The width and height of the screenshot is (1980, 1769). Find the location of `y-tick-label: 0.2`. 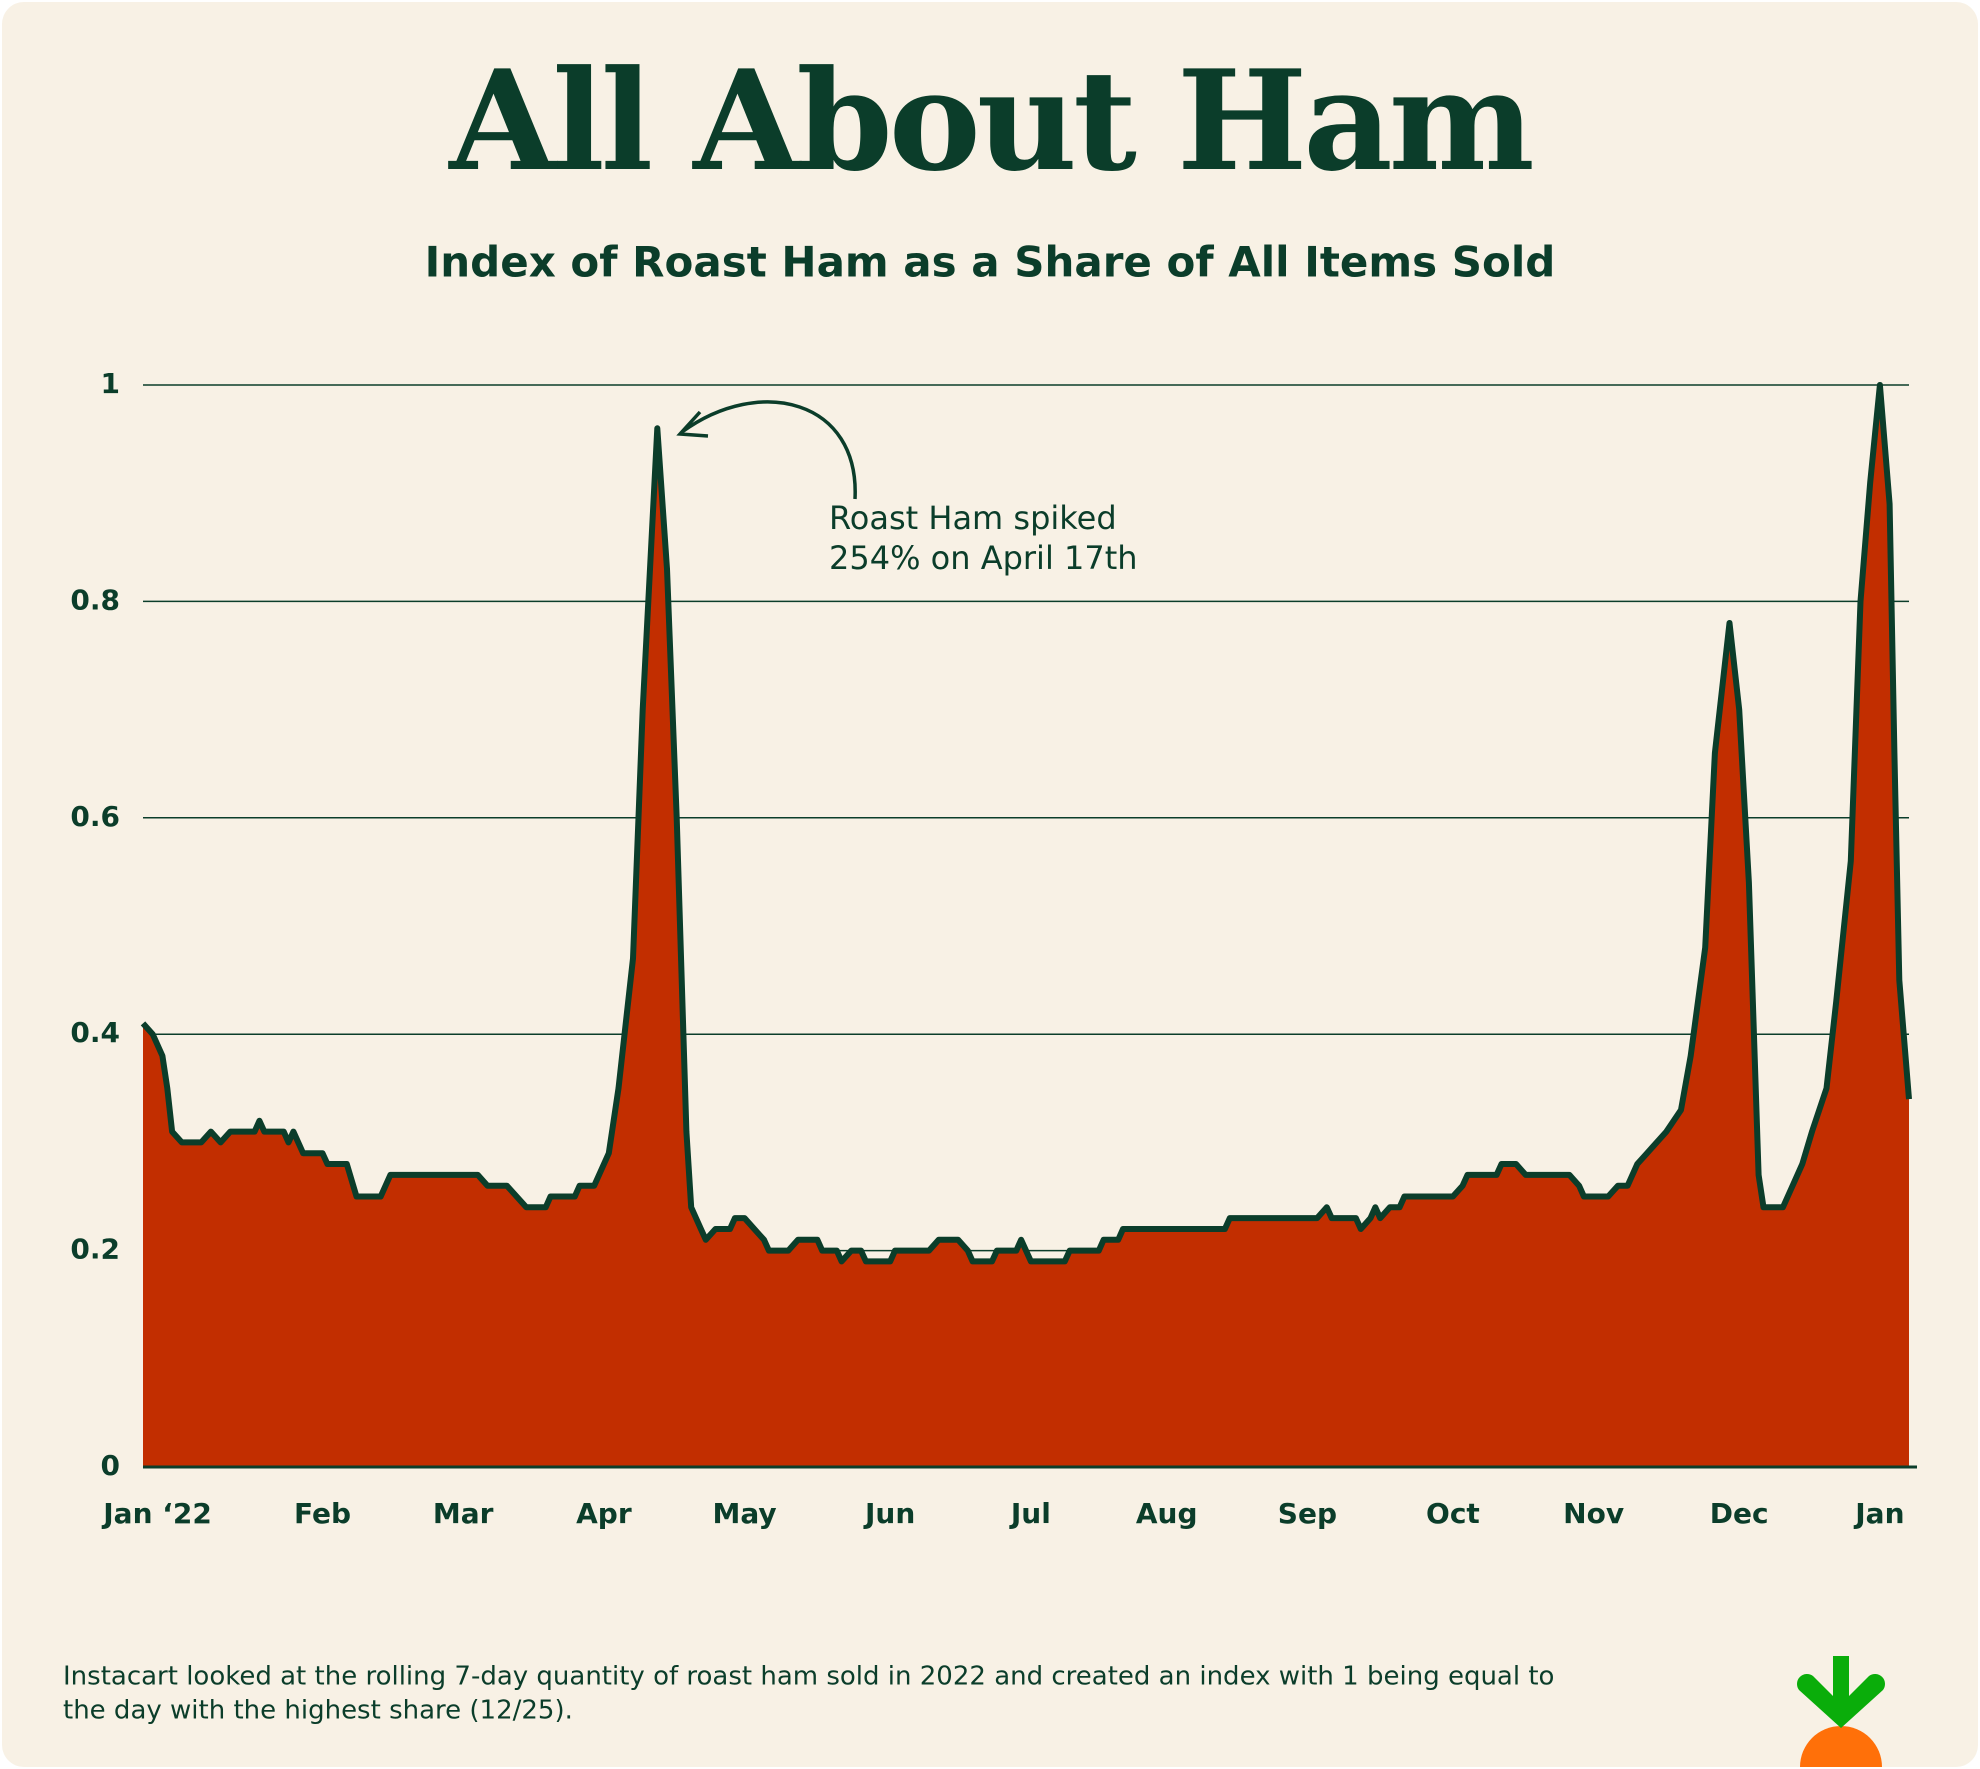

y-tick-label: 0.2 is located at coordinates (95, 1249).